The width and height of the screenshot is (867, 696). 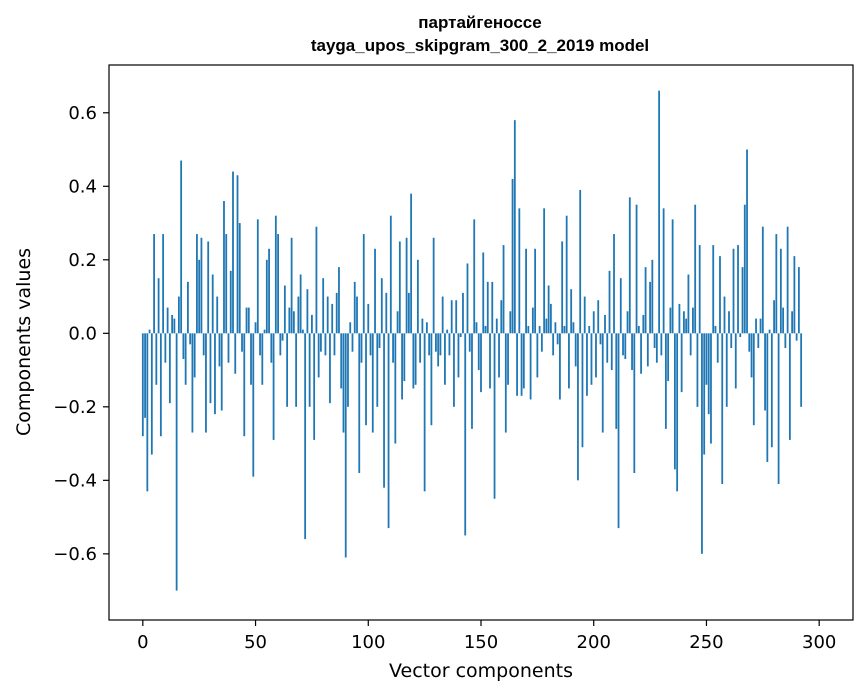 What do you see at coordinates (486, 636) in the screenshot?
I see `x-axis-ticks: 0 50 100 150 200 250 300` at bounding box center [486, 636].